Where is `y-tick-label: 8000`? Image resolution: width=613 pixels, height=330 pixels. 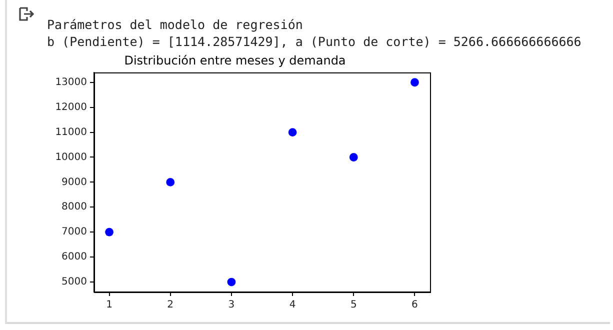
y-tick-label: 8000 is located at coordinates (74, 207).